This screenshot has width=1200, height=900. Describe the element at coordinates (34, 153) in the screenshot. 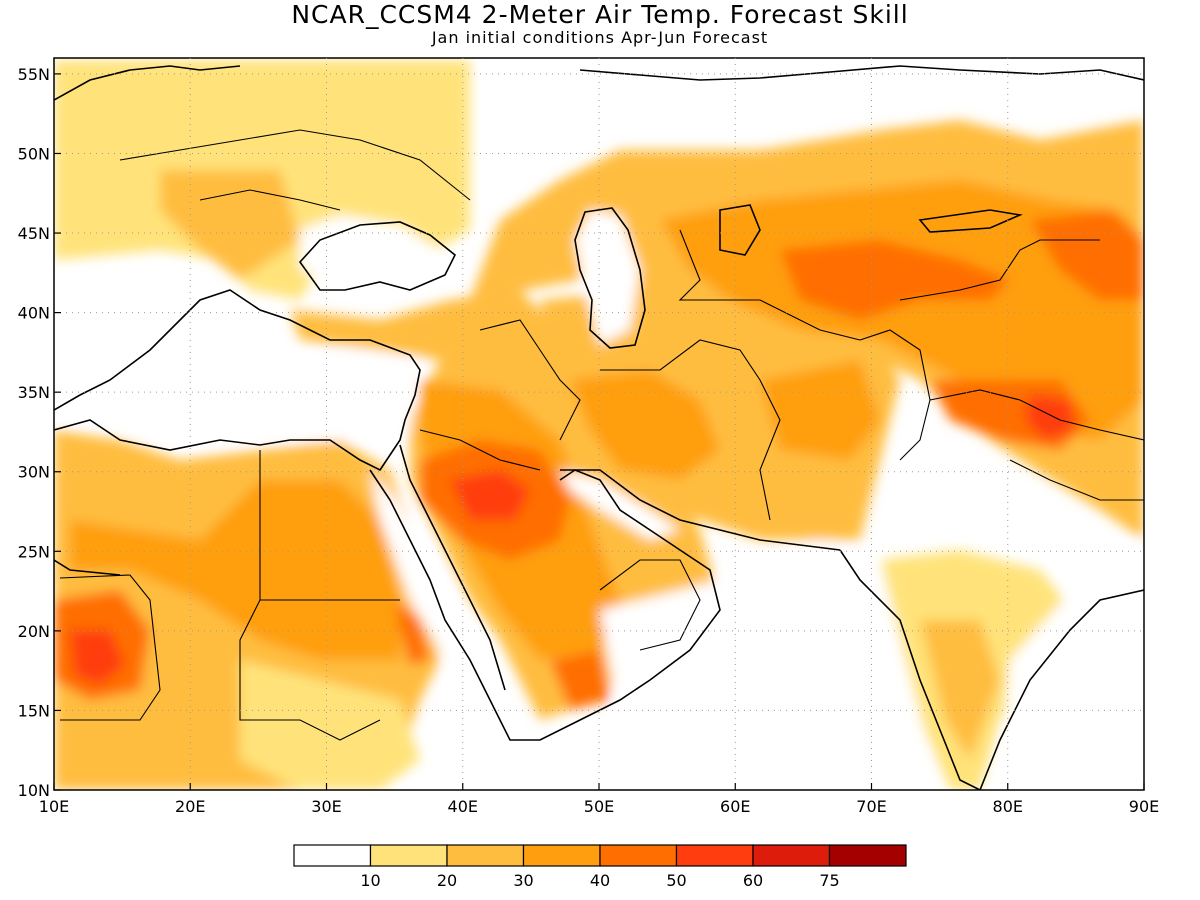

I see `y-tick-label: 50N` at that location.